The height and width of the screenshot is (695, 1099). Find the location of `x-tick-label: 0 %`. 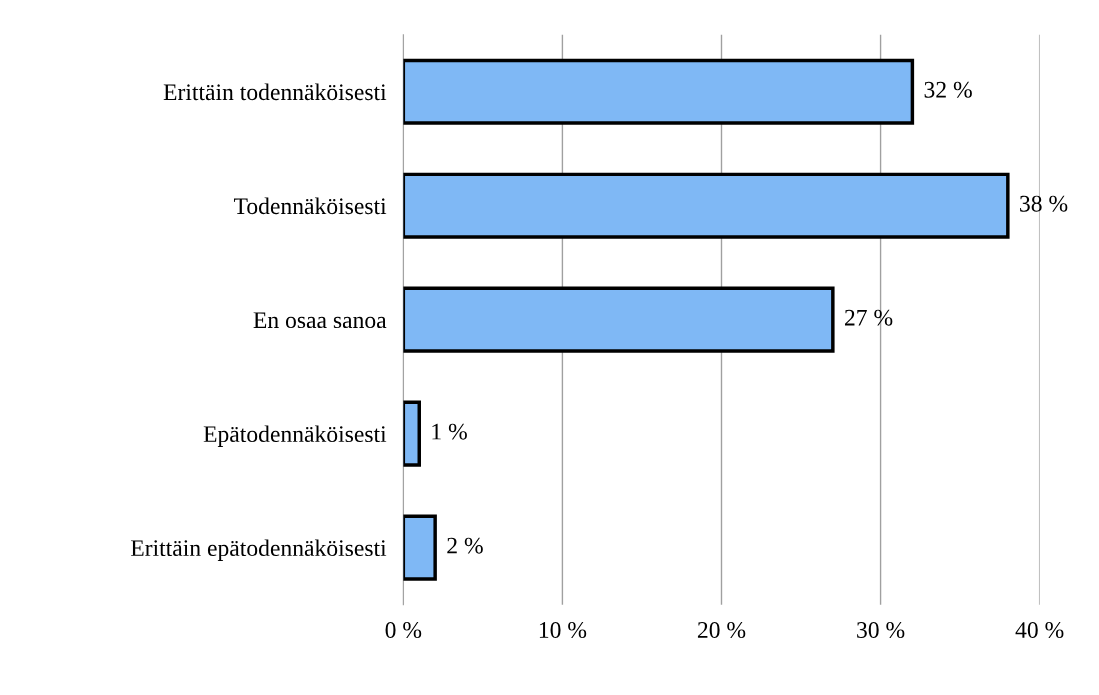

x-tick-label: 0 % is located at coordinates (403, 630).